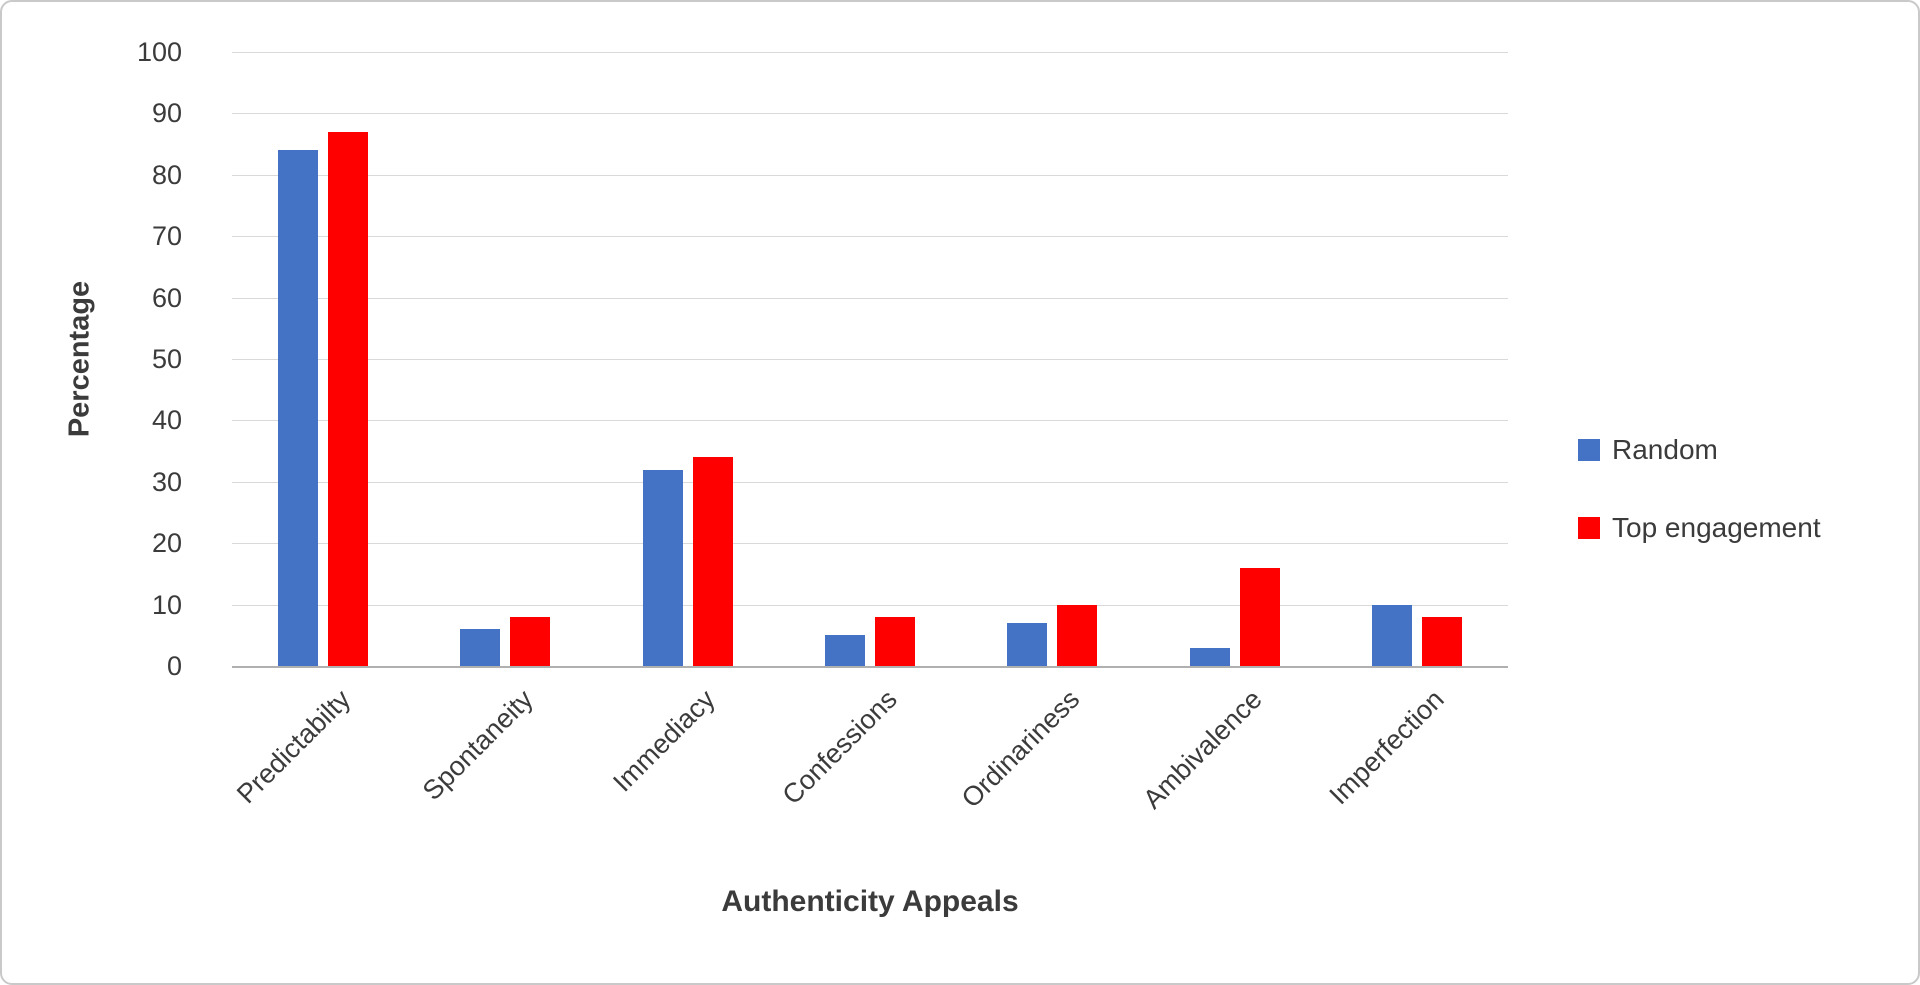 This screenshot has height=985, width=1920. What do you see at coordinates (166, 174) in the screenshot?
I see `y-tick-label: 80` at bounding box center [166, 174].